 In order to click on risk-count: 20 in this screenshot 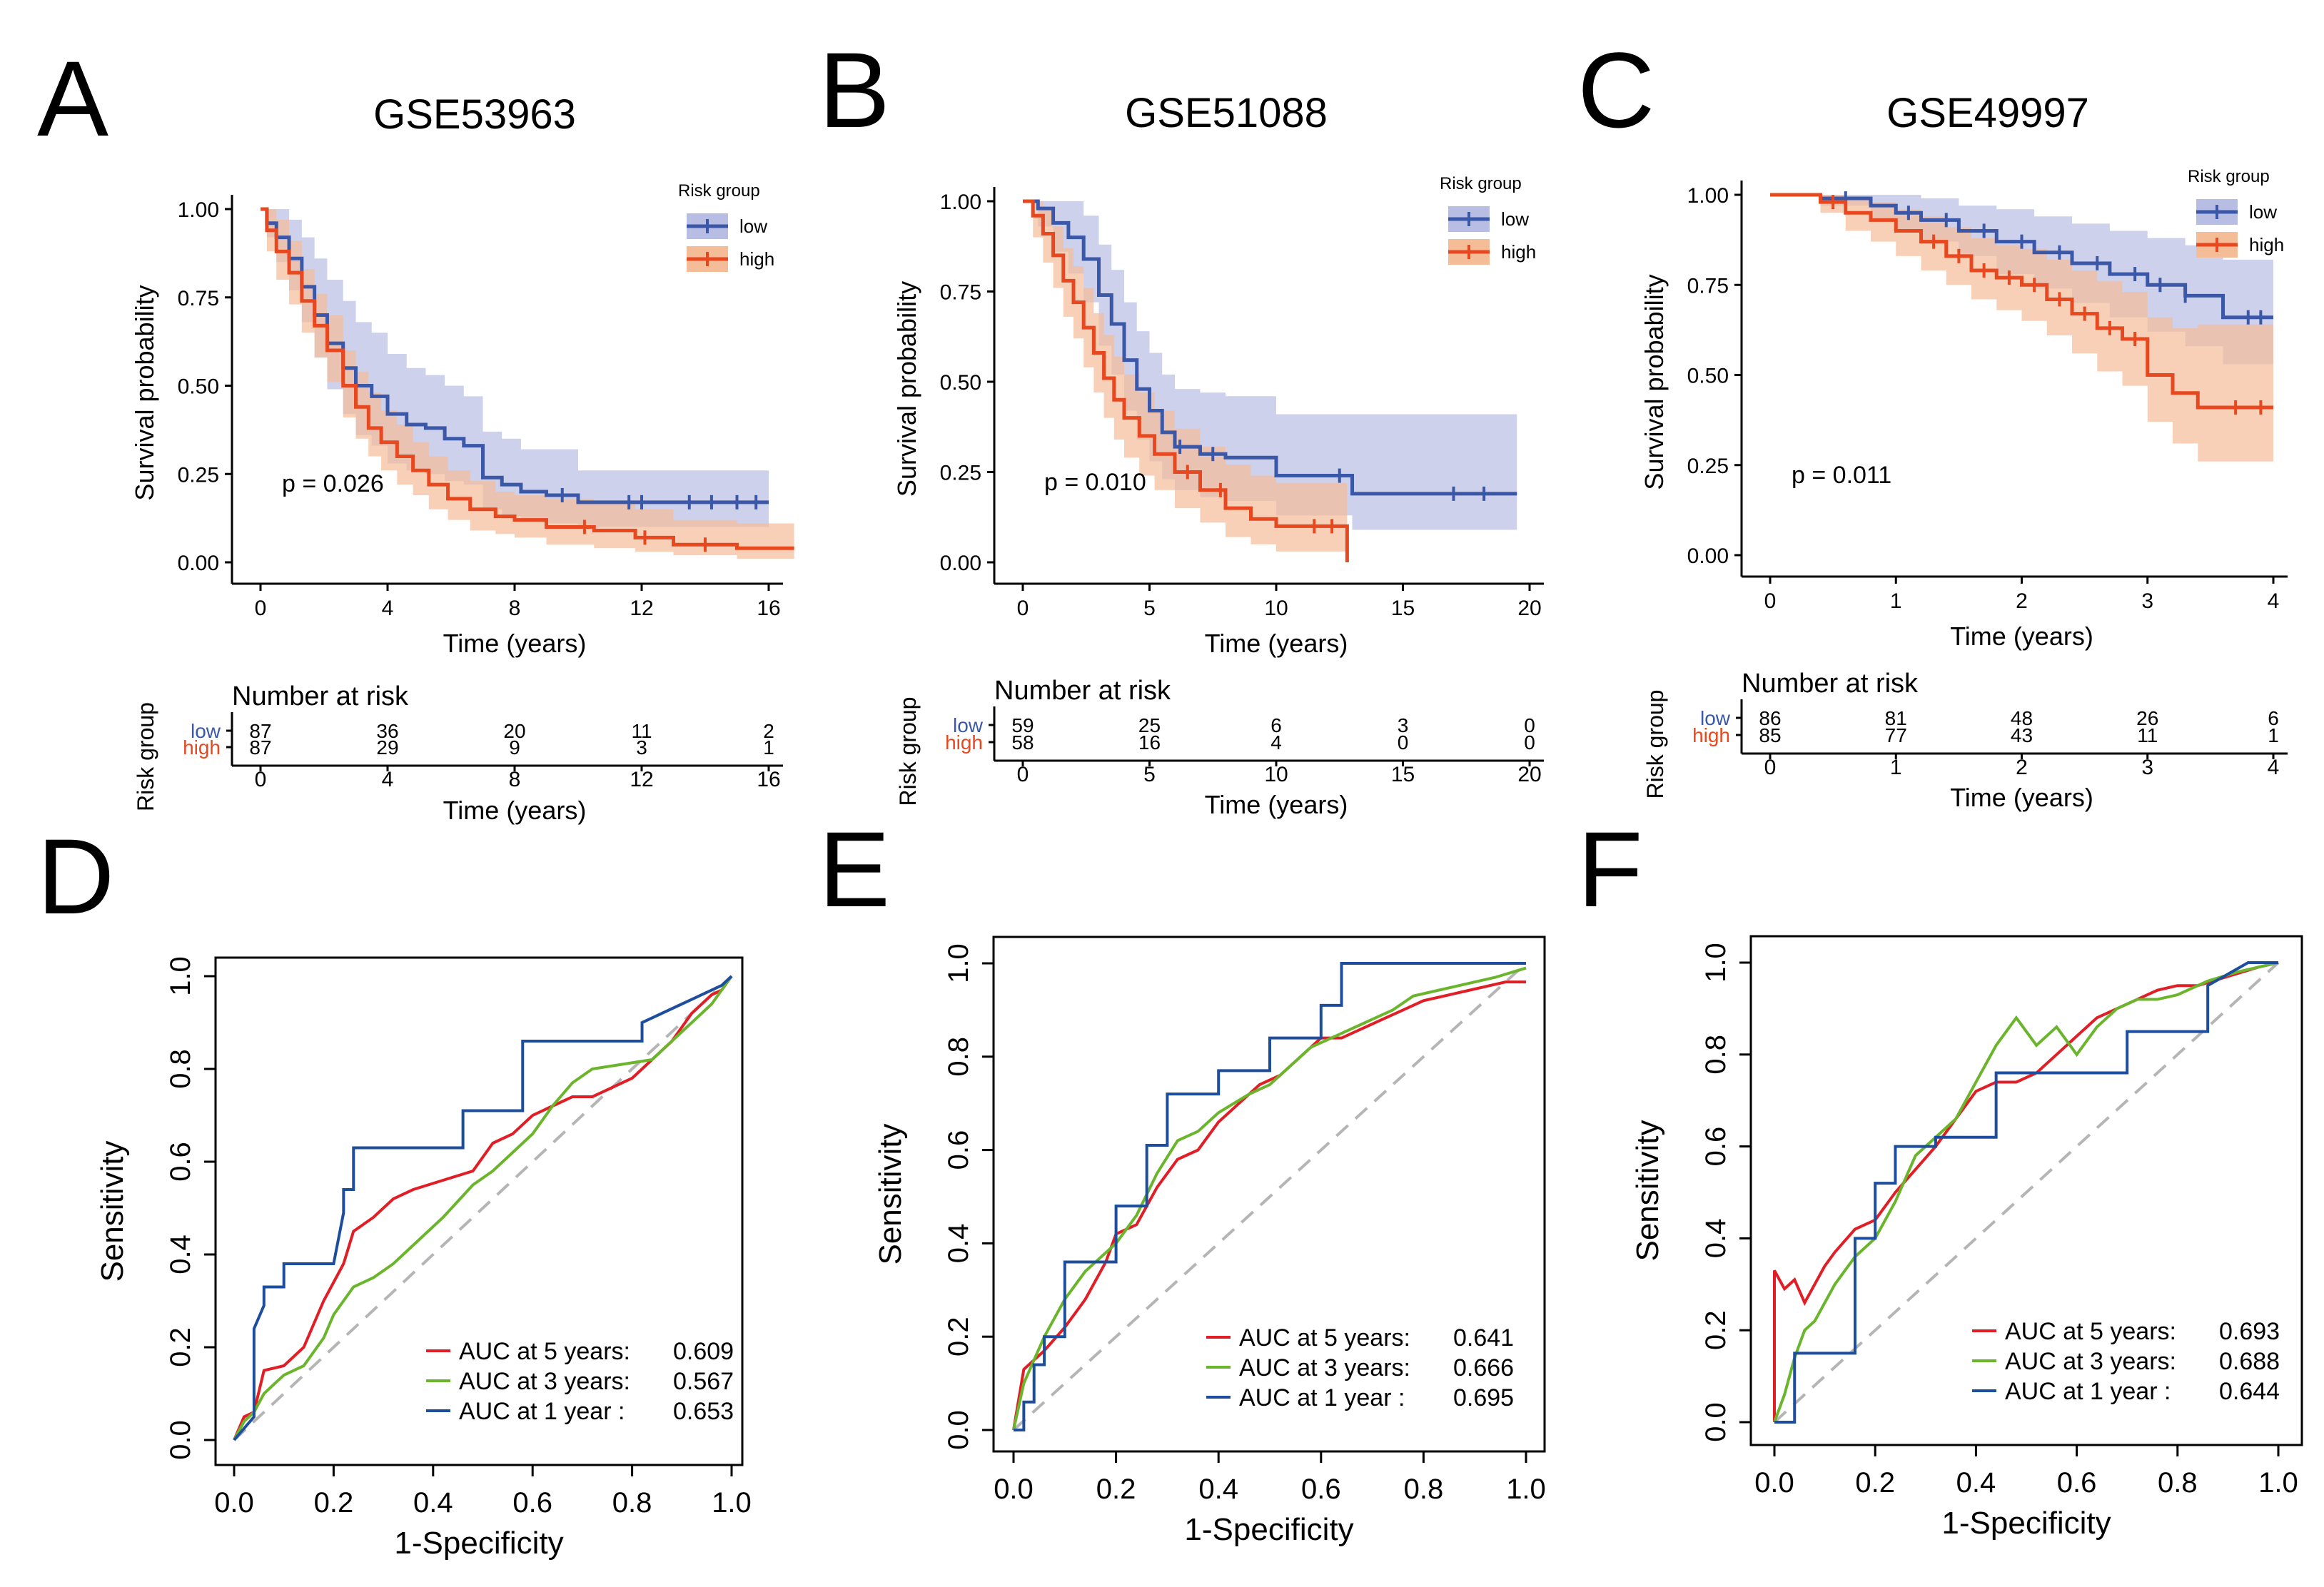, I will do `click(514, 731)`.